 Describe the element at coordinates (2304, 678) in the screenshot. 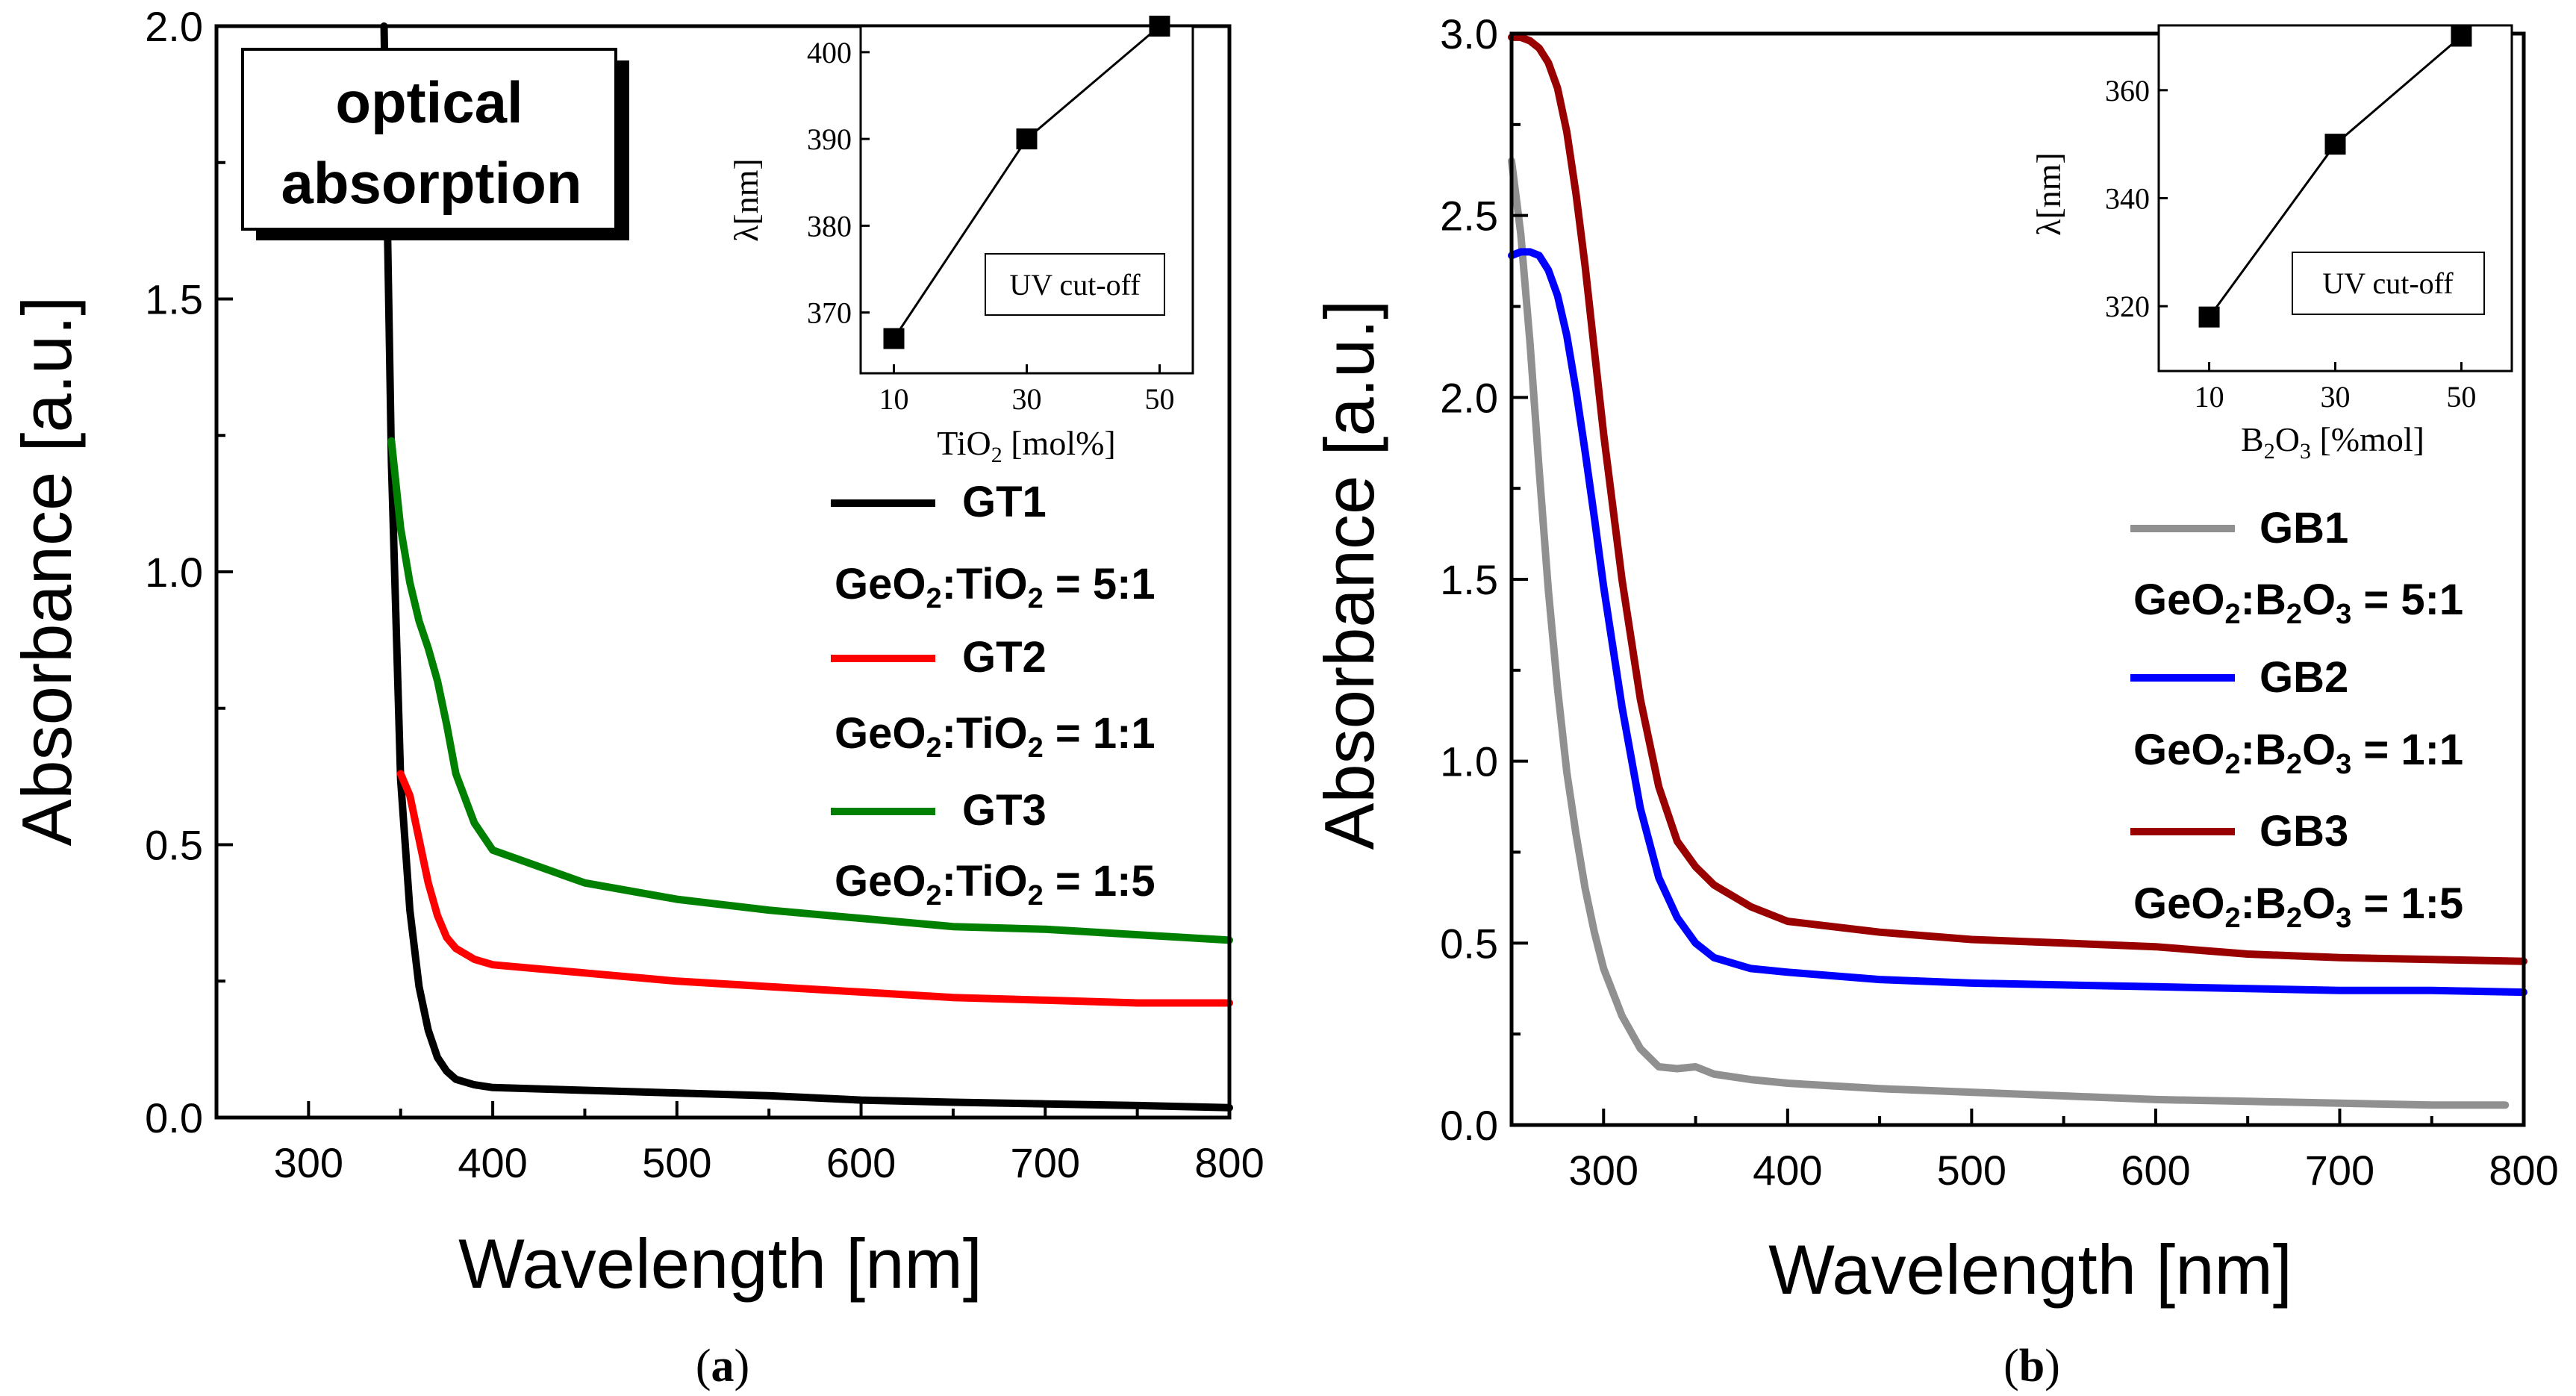

I see `legend-label-gb2: GB2` at that location.